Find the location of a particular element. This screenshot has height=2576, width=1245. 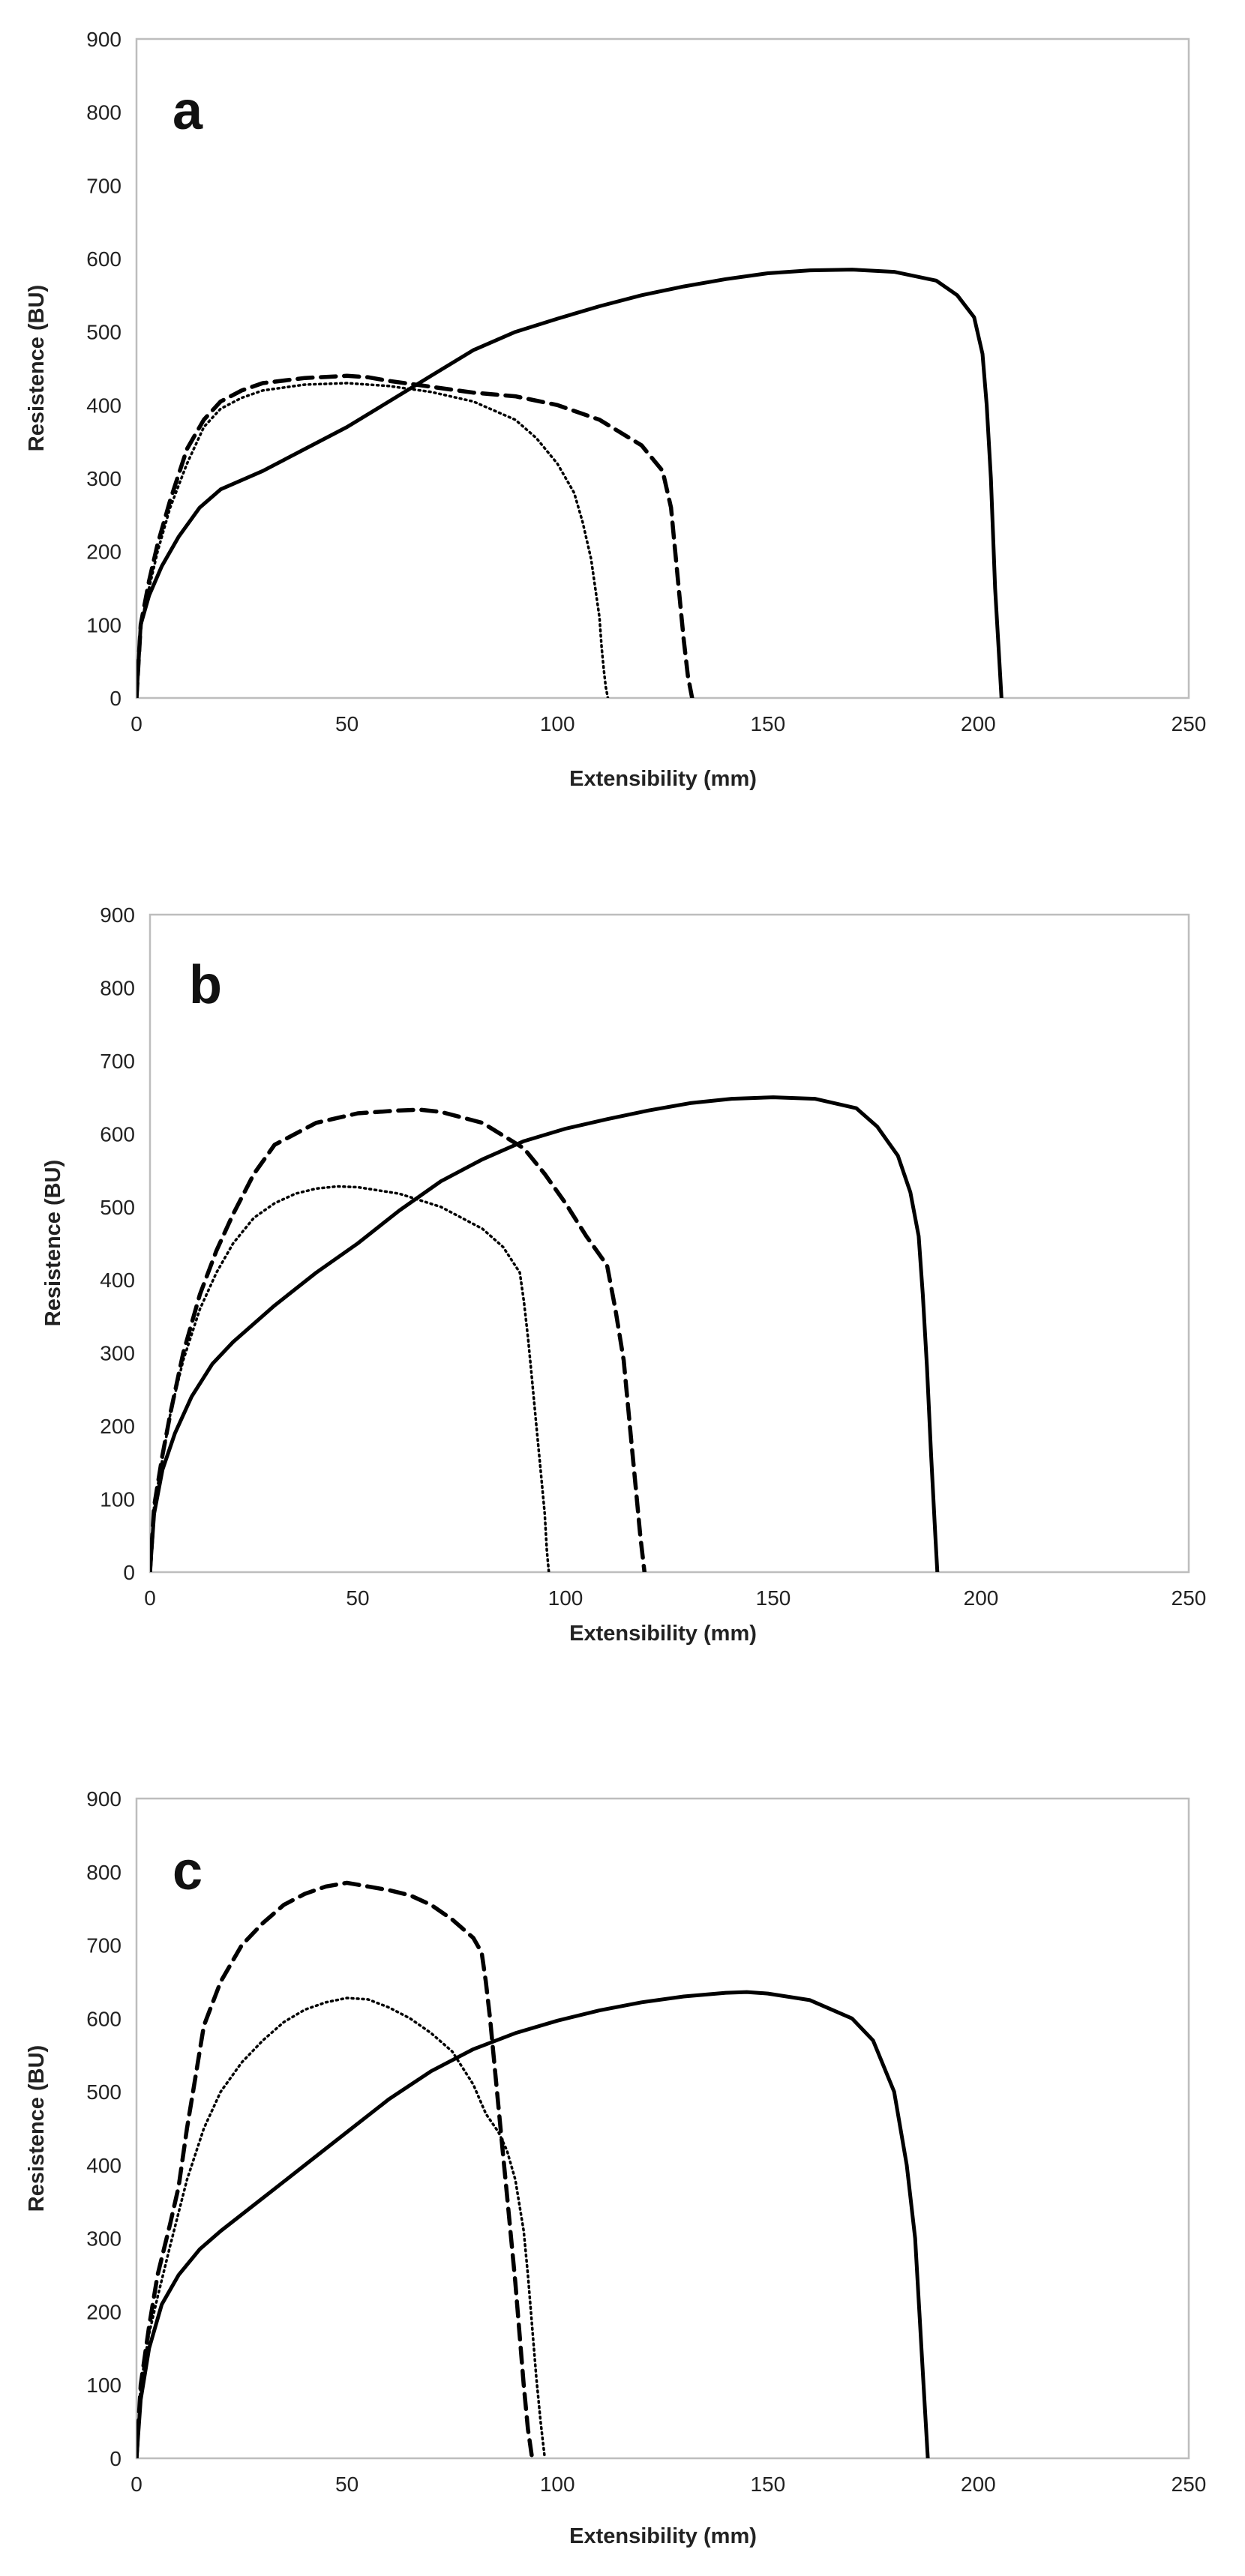

y-tick-labels-c: 0 100 200 300 400 500 600 700 800 900 is located at coordinates (104, 2128).